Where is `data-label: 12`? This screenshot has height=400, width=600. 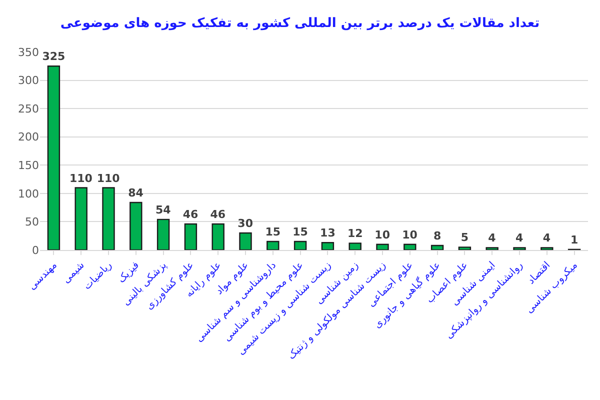
data-label: 12 is located at coordinates (355, 233).